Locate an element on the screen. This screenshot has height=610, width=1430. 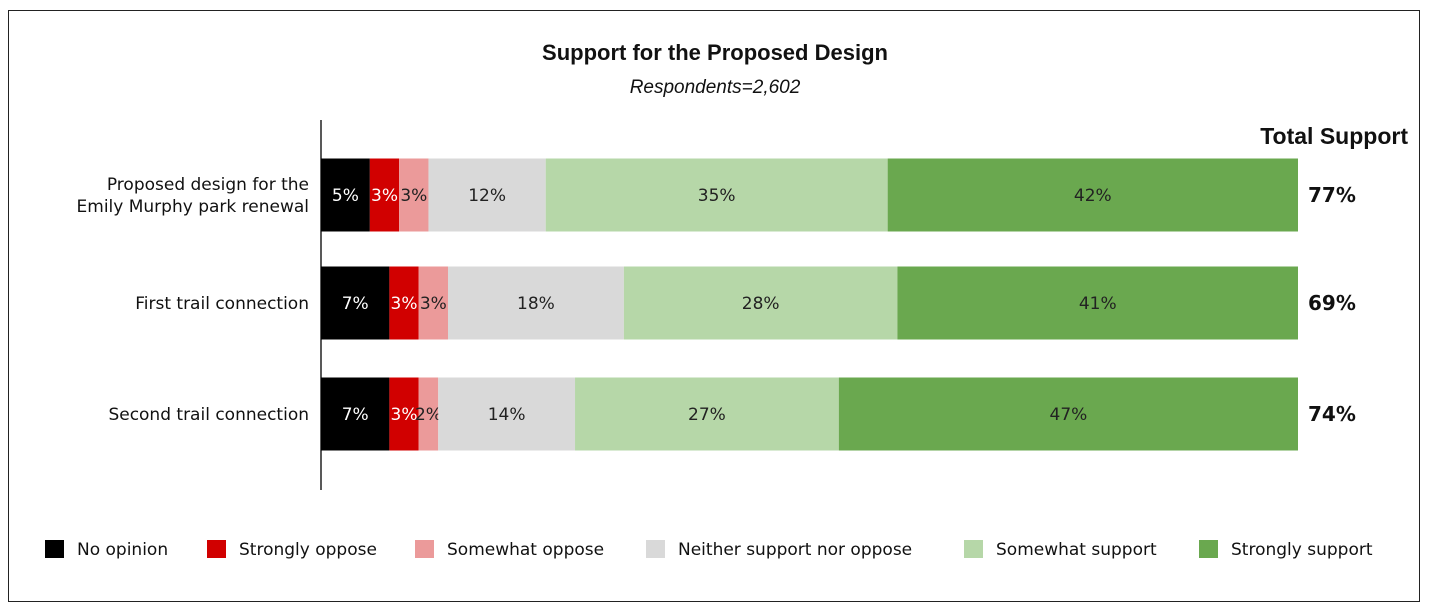
bar-value-label: 28% is located at coordinates (761, 304).